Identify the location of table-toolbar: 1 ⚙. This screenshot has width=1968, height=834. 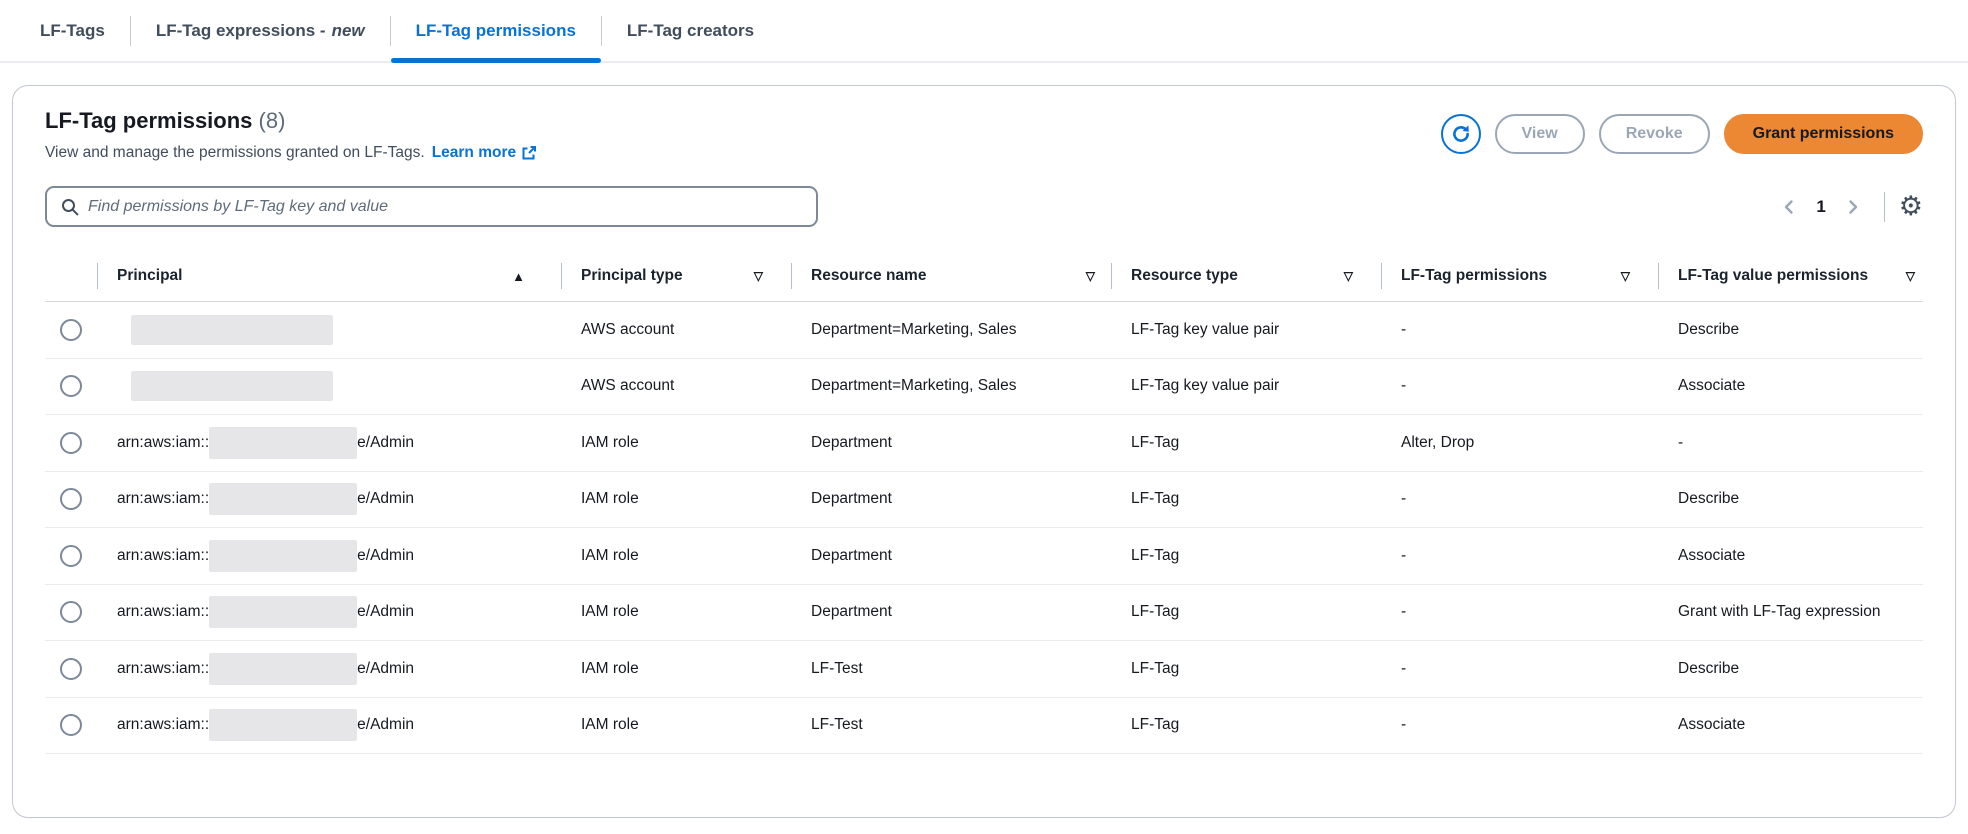
(984, 206).